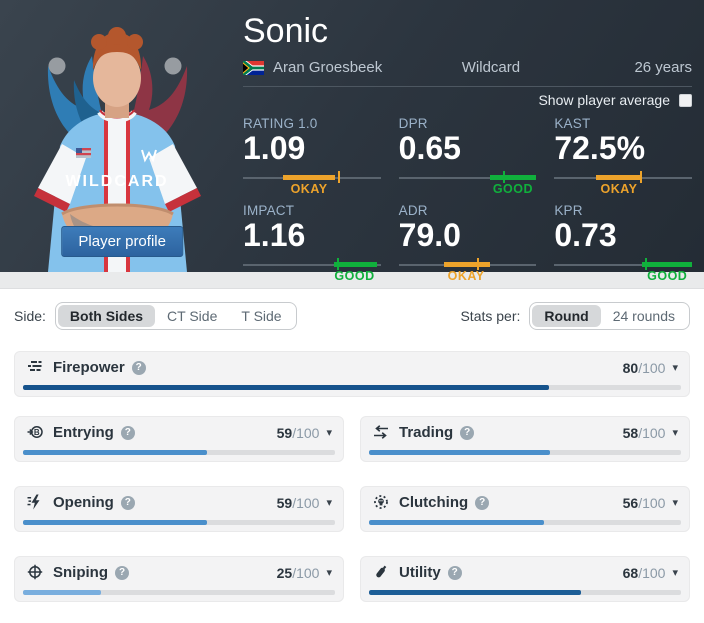 The width and height of the screenshot is (704, 623). I want to click on stat-value: 79.0, so click(429, 234).